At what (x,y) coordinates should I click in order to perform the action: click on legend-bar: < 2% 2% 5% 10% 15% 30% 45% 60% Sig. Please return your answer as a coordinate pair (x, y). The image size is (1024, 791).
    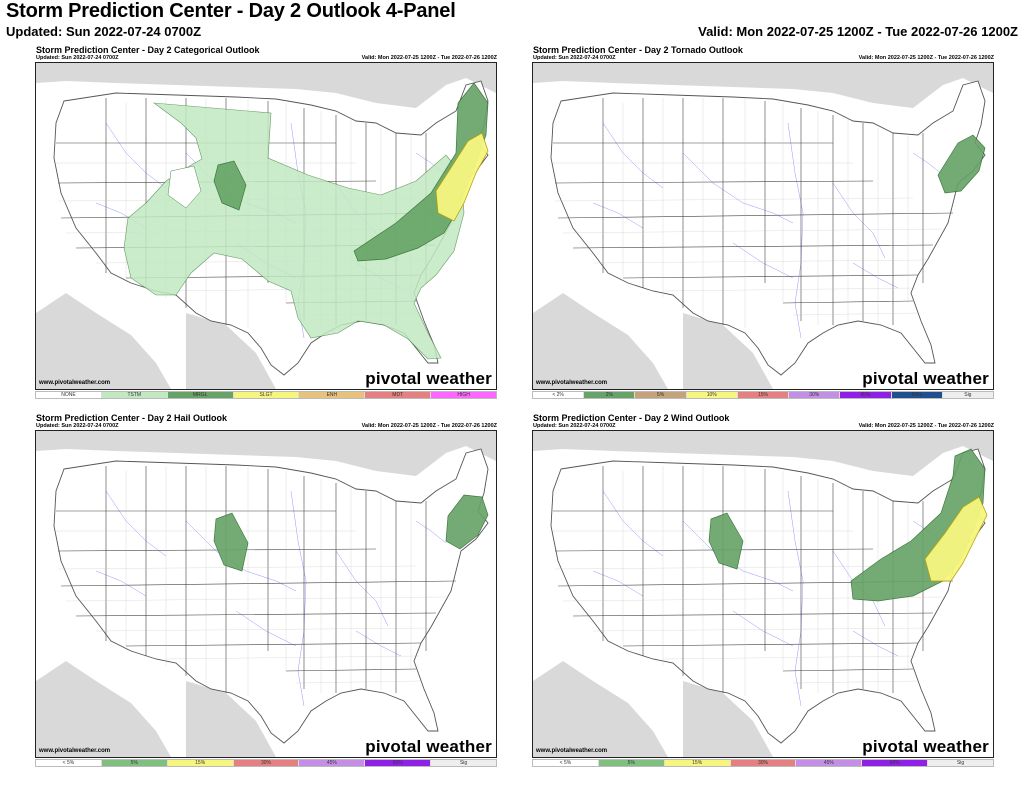
    Looking at the image, I should click on (763, 395).